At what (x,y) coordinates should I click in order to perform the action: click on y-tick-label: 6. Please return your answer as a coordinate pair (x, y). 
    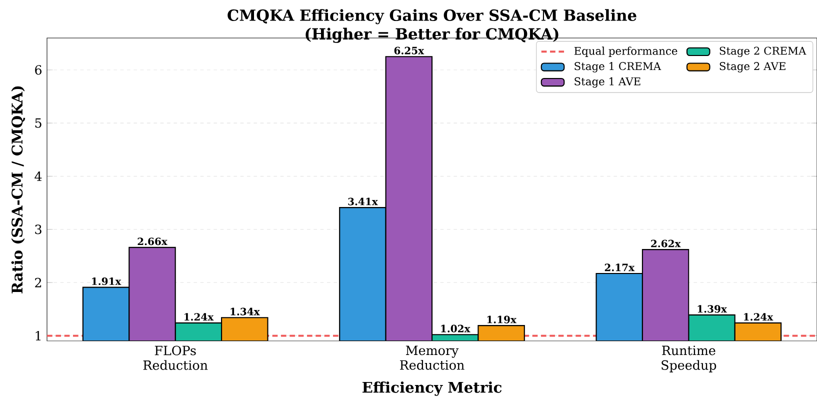
    Looking at the image, I should click on (38, 70).